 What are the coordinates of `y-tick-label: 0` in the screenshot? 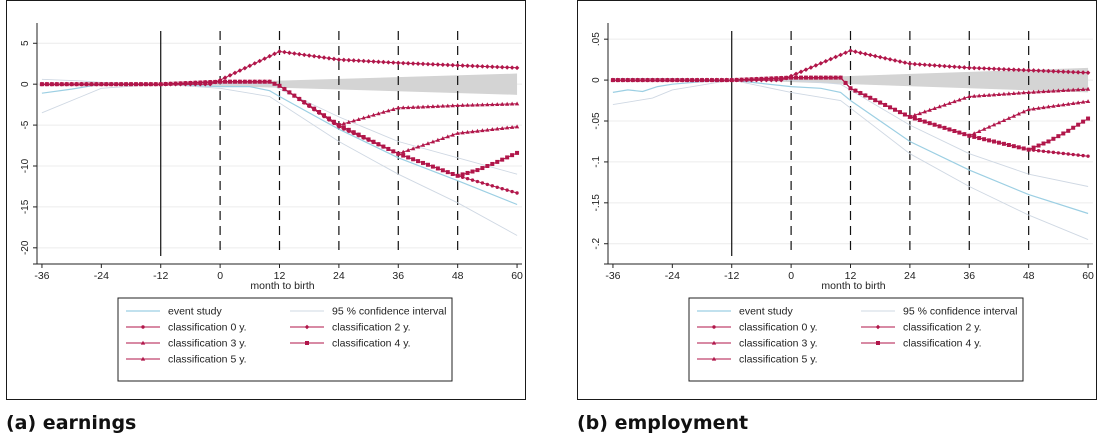 It's located at (25, 84).